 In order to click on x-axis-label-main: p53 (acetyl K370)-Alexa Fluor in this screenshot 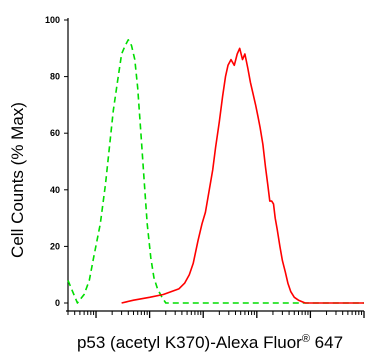, I will do `click(189, 342)`.